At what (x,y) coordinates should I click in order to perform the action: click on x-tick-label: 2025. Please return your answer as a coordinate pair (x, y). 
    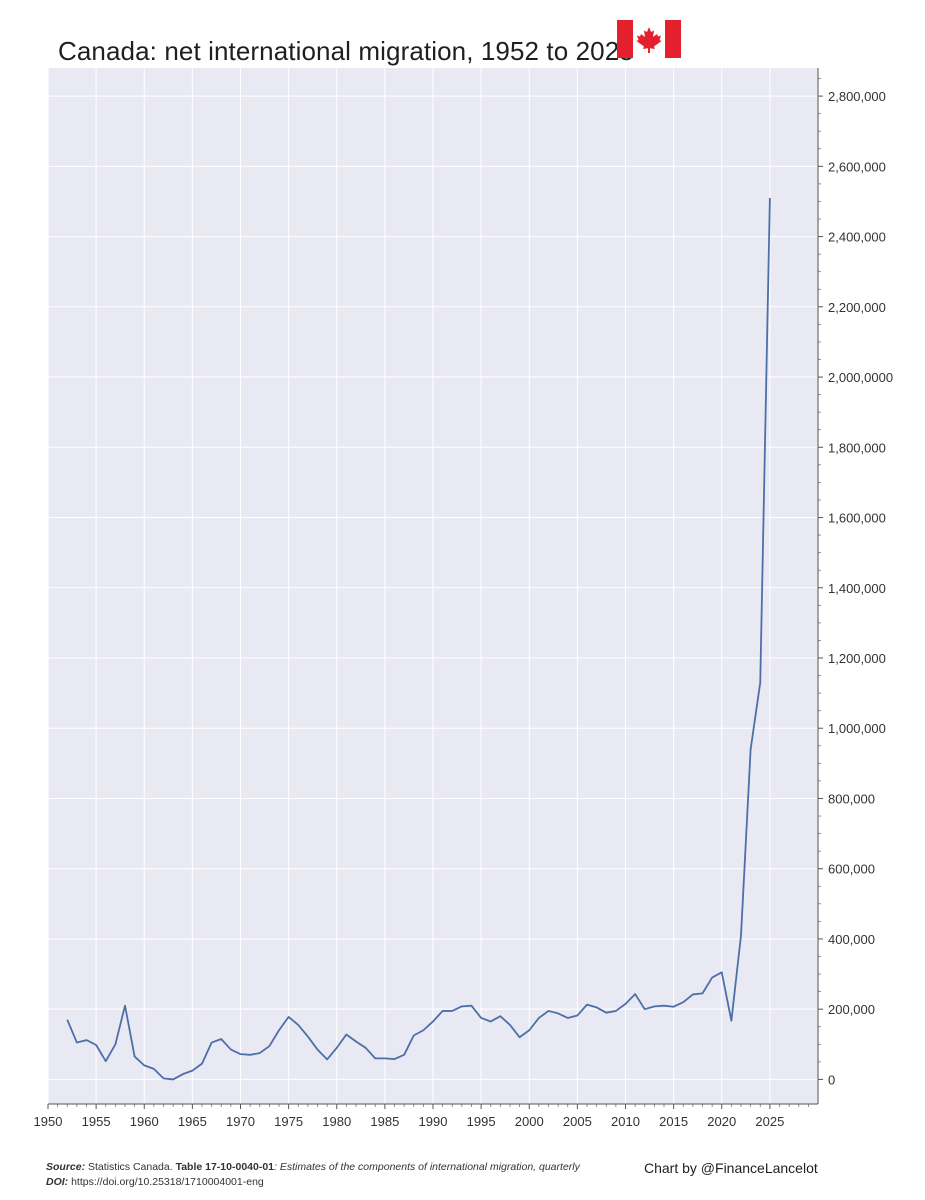
    Looking at the image, I should click on (769, 1121).